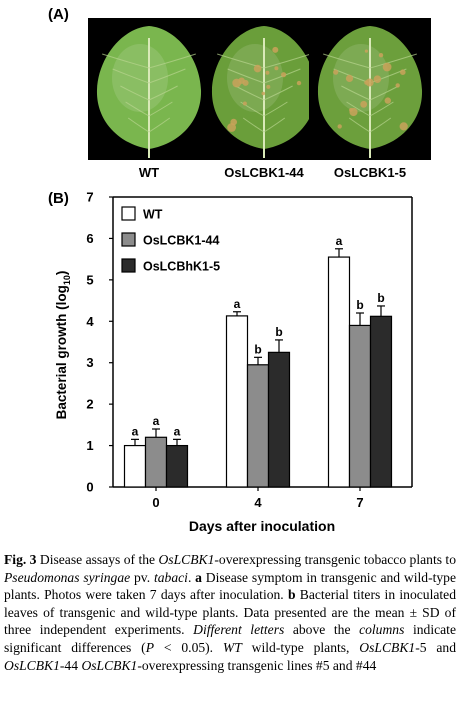  What do you see at coordinates (155, 502) in the screenshot?
I see `x-tick-label: 0` at bounding box center [155, 502].